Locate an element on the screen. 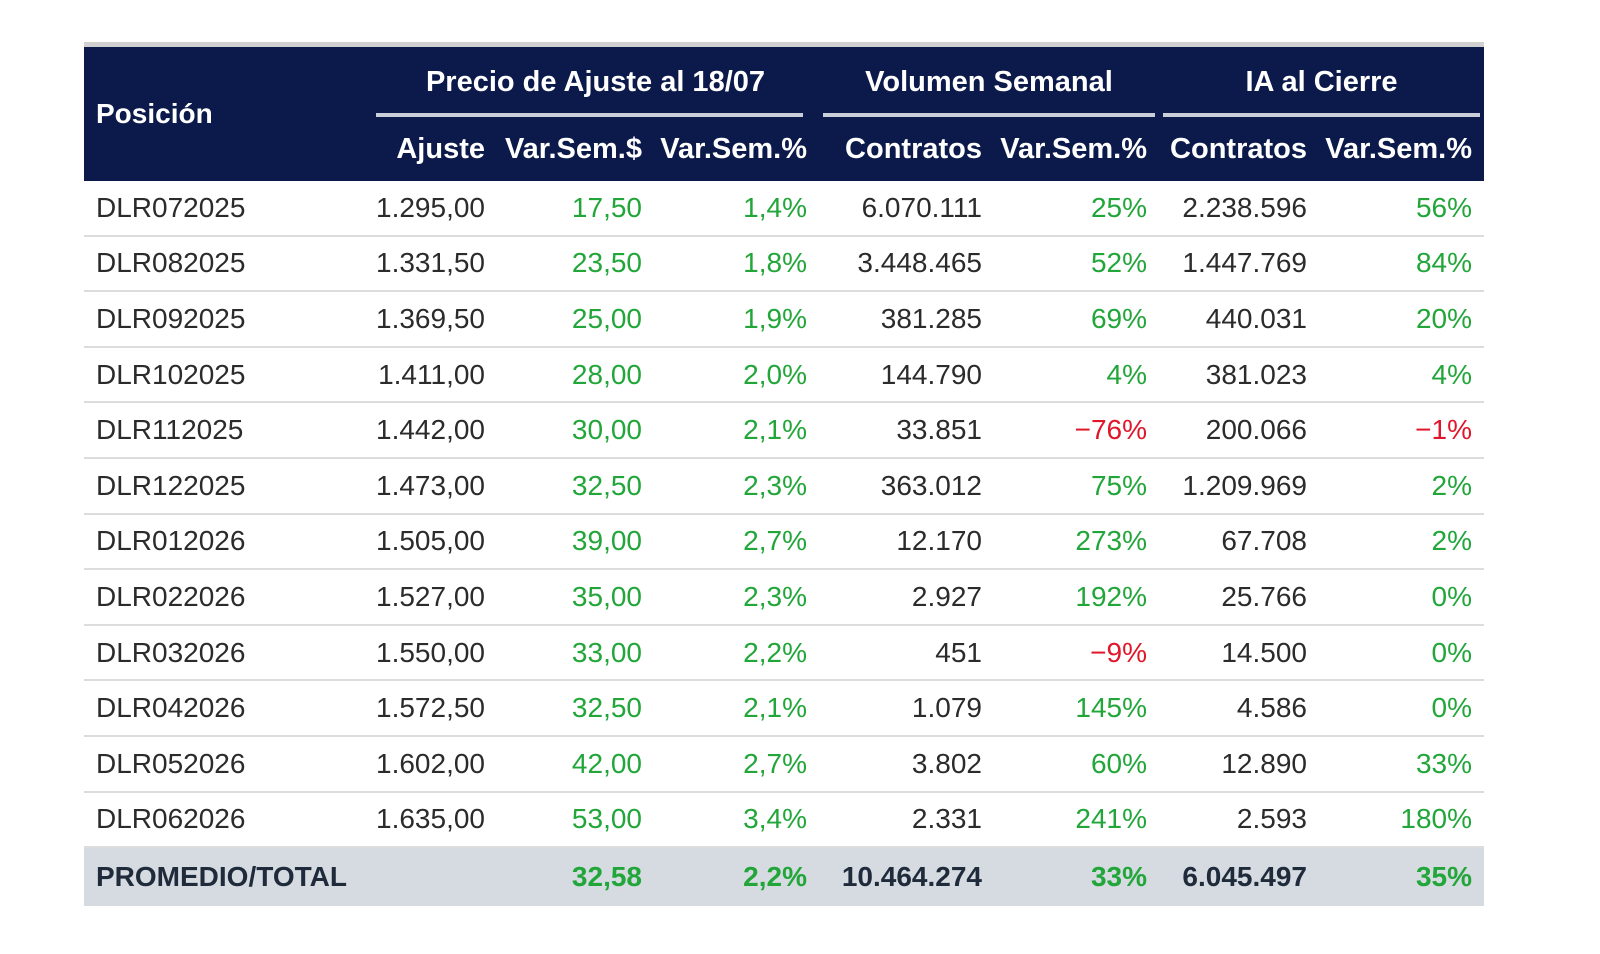  cell-vol-var: 33% is located at coordinates (1076, 877).